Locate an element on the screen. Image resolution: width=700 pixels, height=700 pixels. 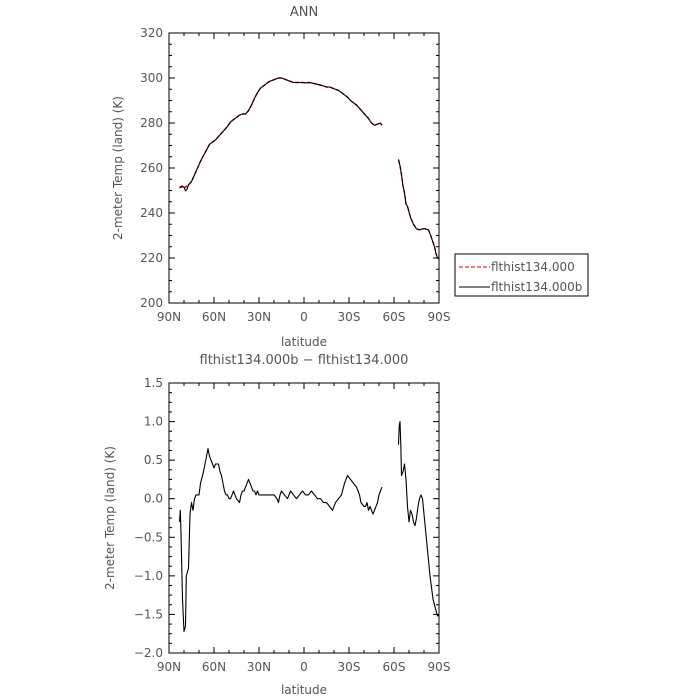
upper-chart-series-group is located at coordinates (309, 168).